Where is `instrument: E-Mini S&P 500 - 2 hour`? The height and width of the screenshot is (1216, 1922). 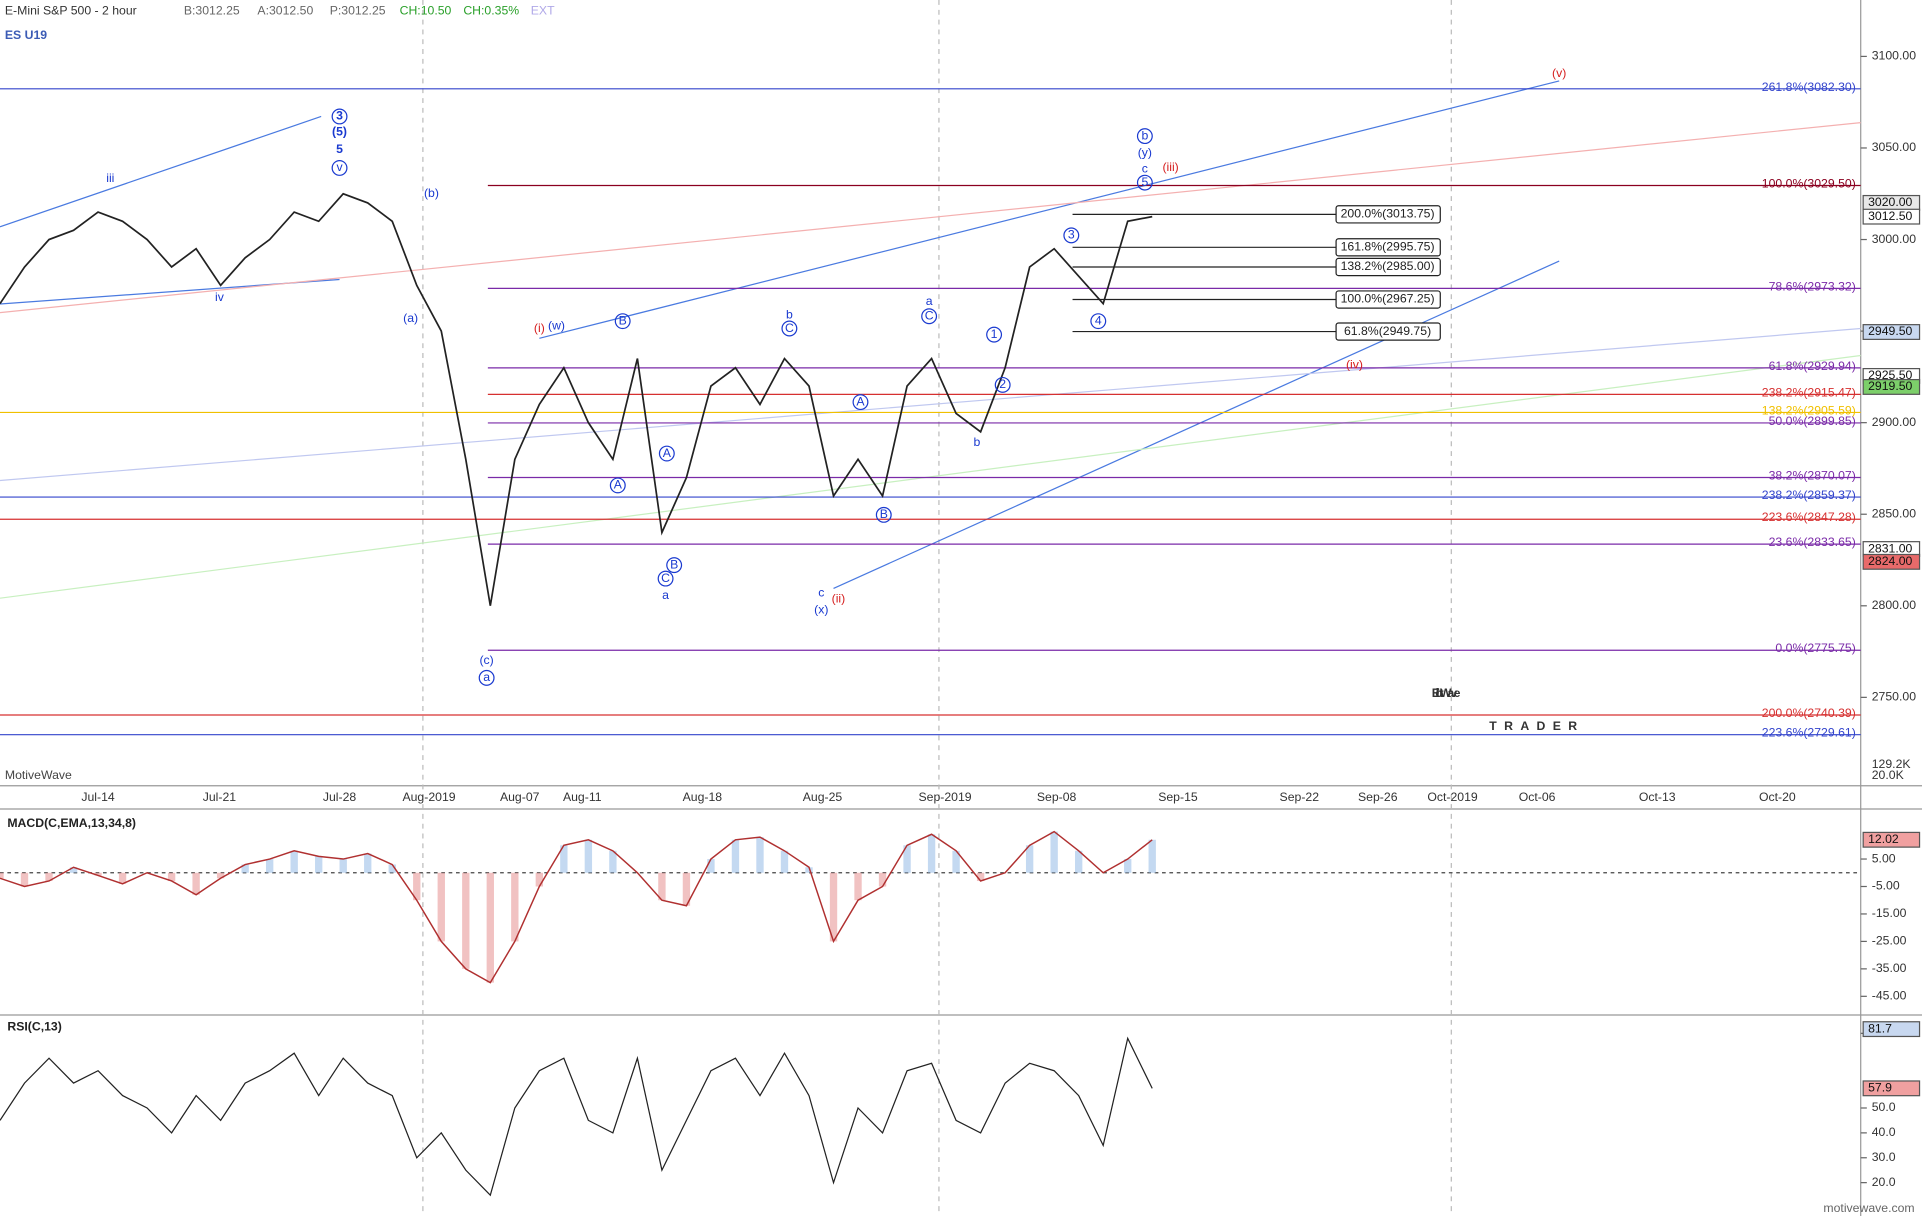 instrument: E-Mini S&P 500 - 2 hour is located at coordinates (71, 10).